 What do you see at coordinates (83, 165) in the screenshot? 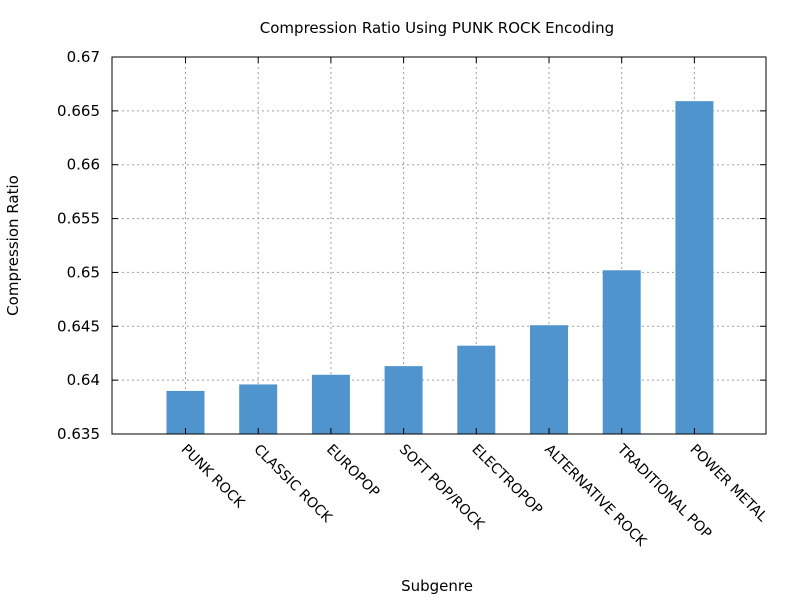
I see `y-tick-label: 0.66` at bounding box center [83, 165].